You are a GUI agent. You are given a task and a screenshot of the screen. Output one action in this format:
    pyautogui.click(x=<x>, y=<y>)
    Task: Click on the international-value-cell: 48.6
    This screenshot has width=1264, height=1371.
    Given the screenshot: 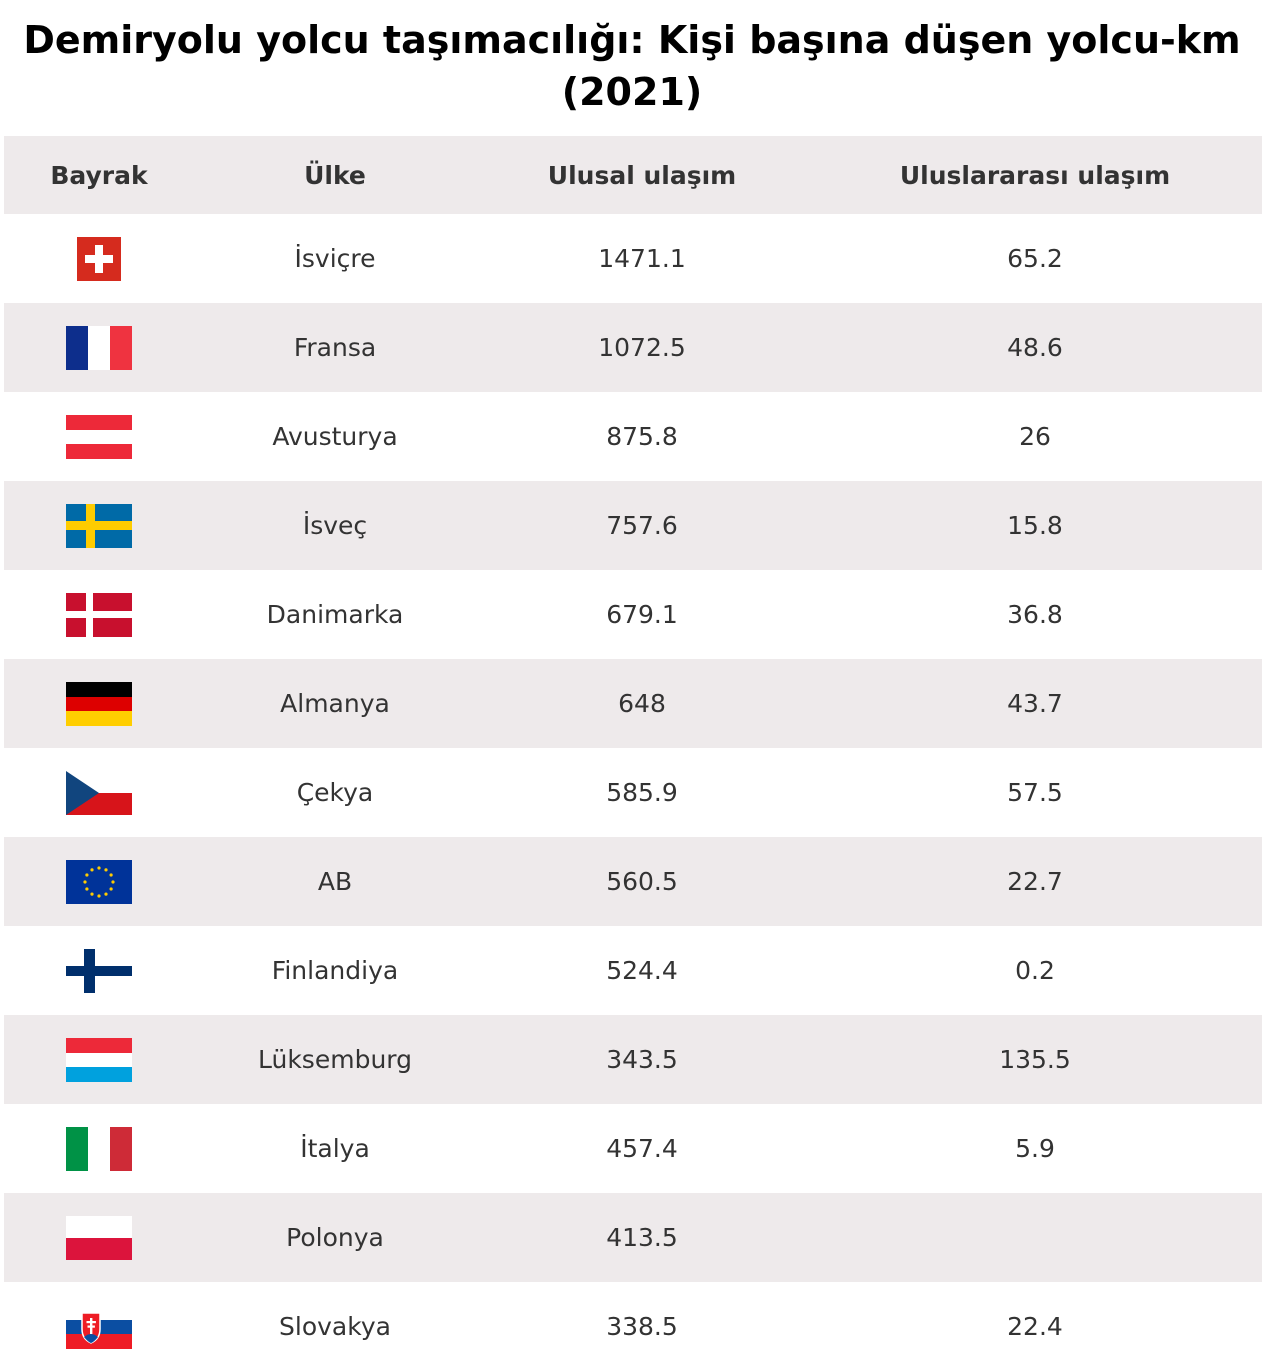 What is the action you would take?
    pyautogui.click(x=1035, y=347)
    